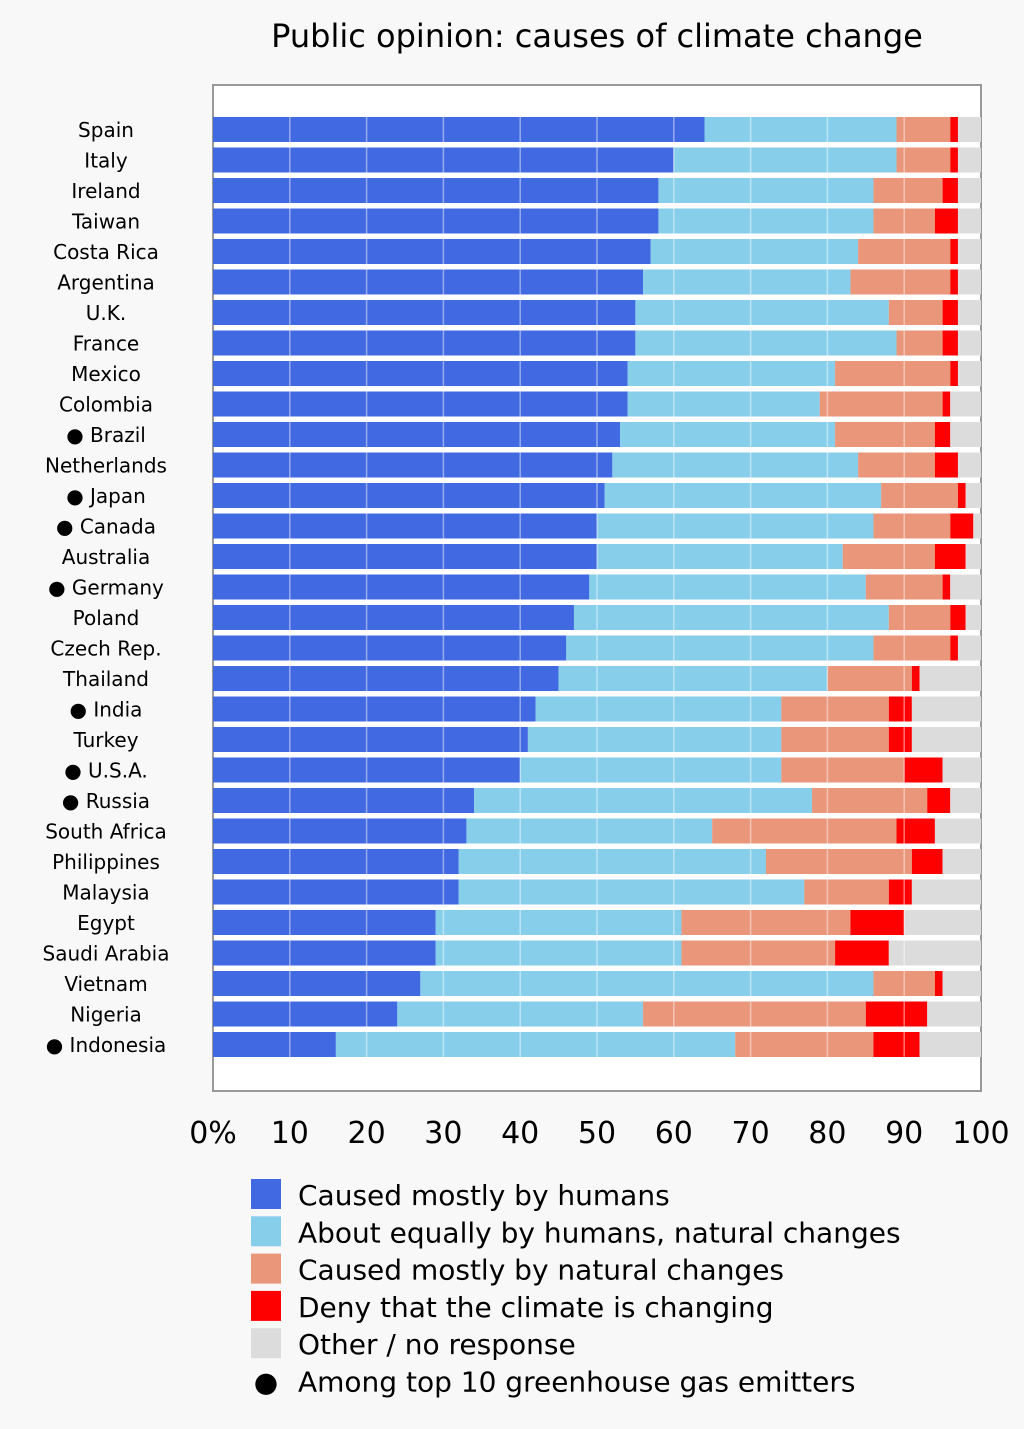 Image resolution: width=1024 pixels, height=1429 pixels. Describe the element at coordinates (213, 1133) in the screenshot. I see `x-tick-0: 0%` at that location.